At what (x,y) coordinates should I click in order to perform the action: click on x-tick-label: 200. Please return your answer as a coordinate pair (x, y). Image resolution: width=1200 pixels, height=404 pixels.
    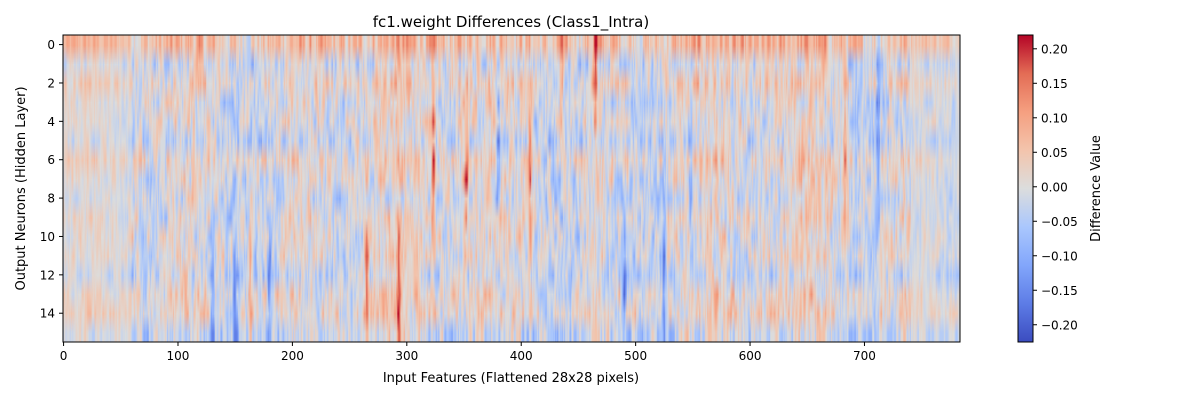
    Looking at the image, I should click on (292, 356).